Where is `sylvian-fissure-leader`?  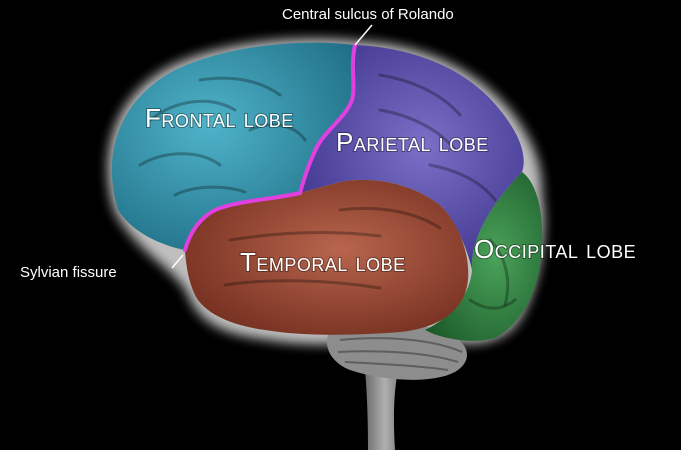 sylvian-fissure-leader is located at coordinates (177, 261).